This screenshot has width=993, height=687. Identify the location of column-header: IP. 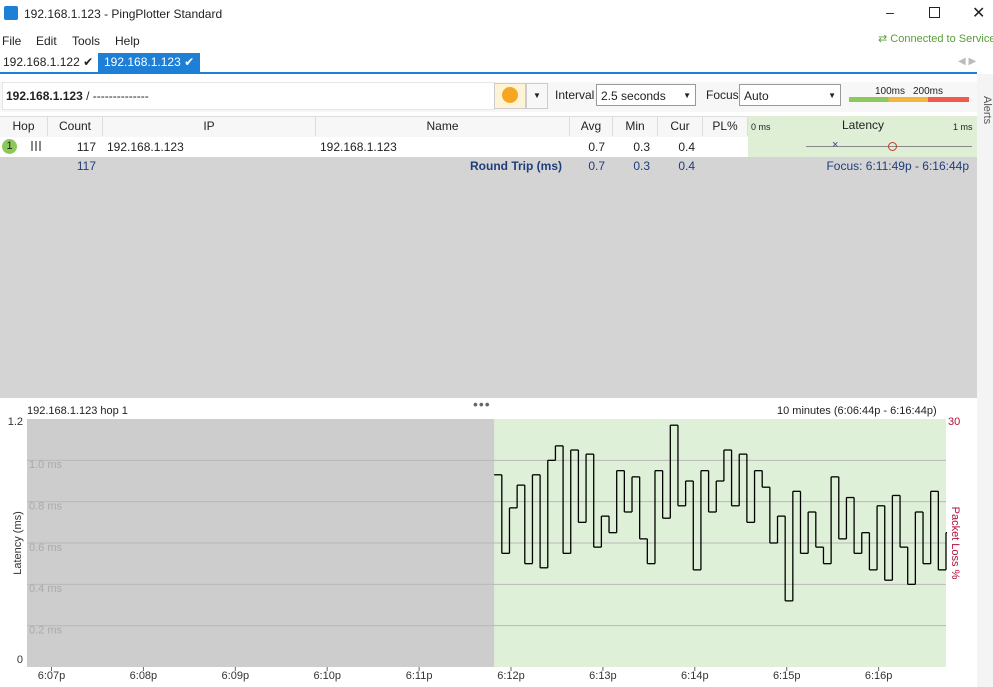
(209, 126).